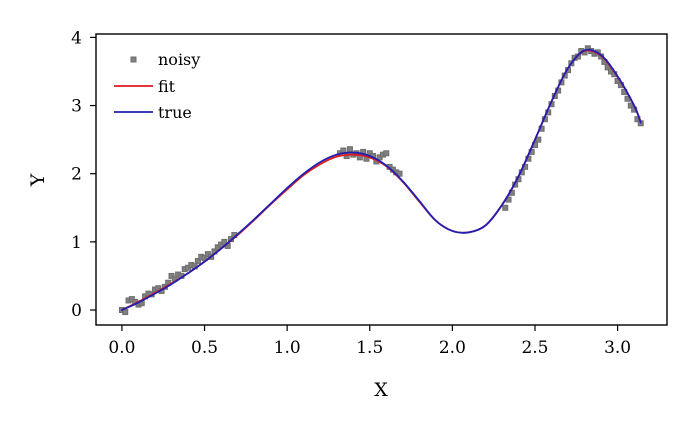  I want to click on x-axis-ticks: 0.0 0.5 1.0 1.5 2.0 2.5 3.0, so click(369, 341).